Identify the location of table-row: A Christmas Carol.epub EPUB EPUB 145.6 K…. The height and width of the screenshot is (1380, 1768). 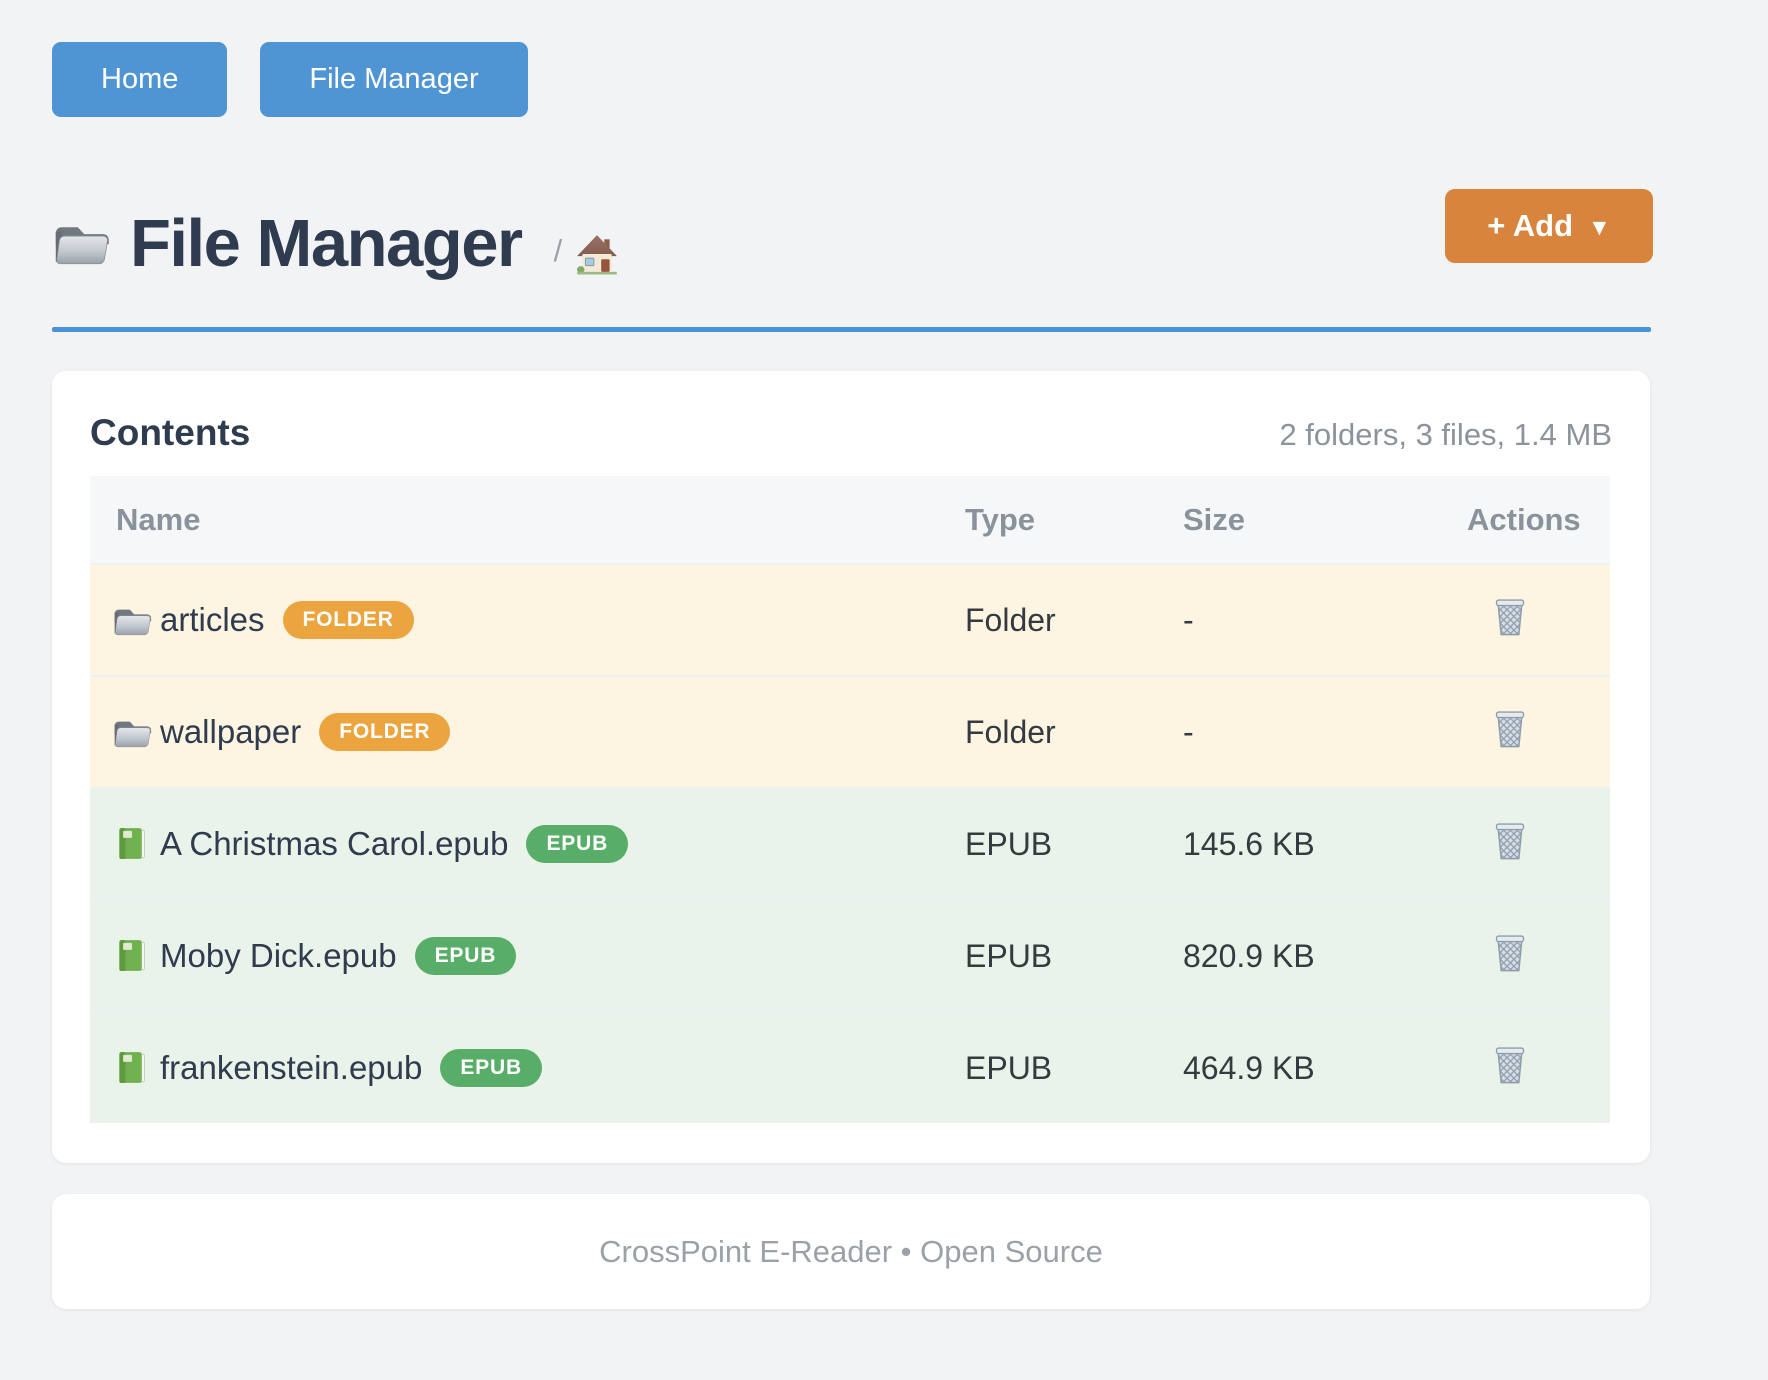
(850, 843).